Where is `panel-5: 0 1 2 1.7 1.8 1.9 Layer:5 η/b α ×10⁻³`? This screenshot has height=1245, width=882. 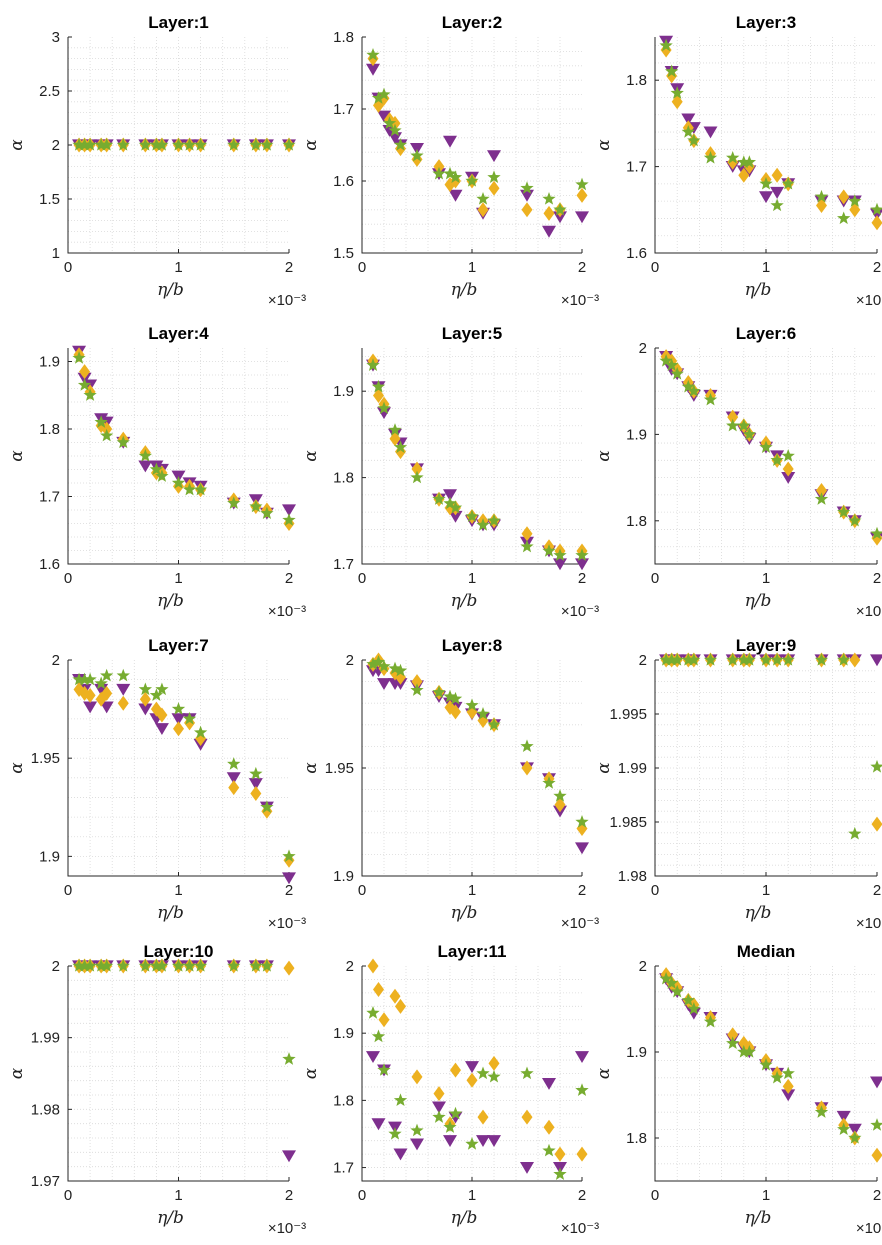
panel-5: 0 1 2 1.7 1.8 1.9 Layer:5 η/b α ×10⁻³ is located at coordinates (450, 472).